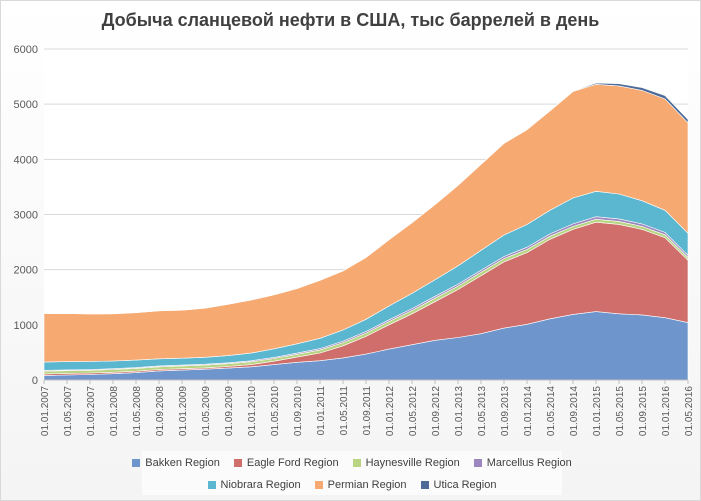 This screenshot has height=501, width=701. Describe the element at coordinates (356, 463) in the screenshot. I see `legend-swatch-haynesville` at that location.